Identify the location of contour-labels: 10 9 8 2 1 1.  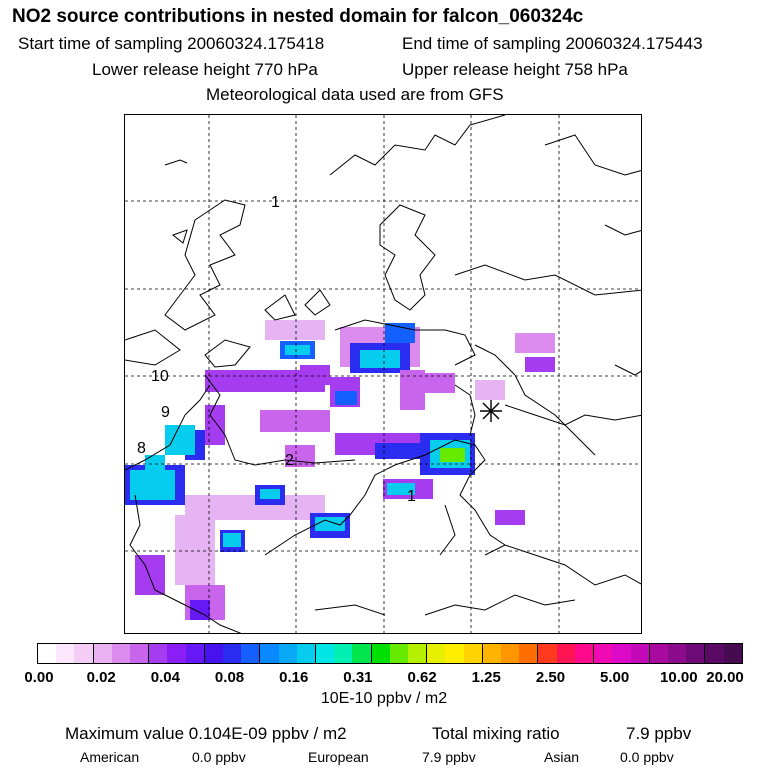
(276, 349).